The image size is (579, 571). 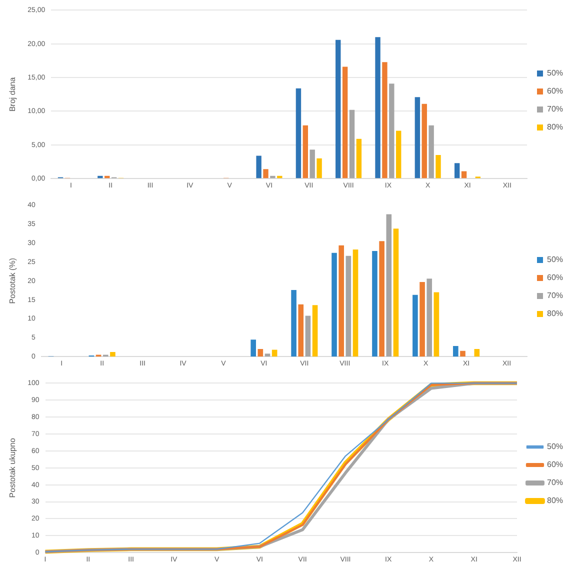 I want to click on y-axis-title: Broj dana, so click(x=13, y=94).